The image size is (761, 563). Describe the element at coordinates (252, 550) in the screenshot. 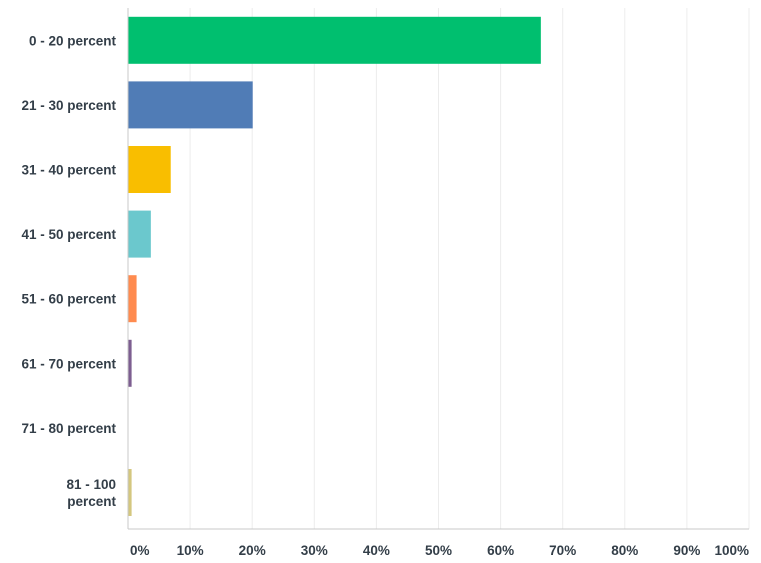

I see `x-tick-label: 20%` at that location.